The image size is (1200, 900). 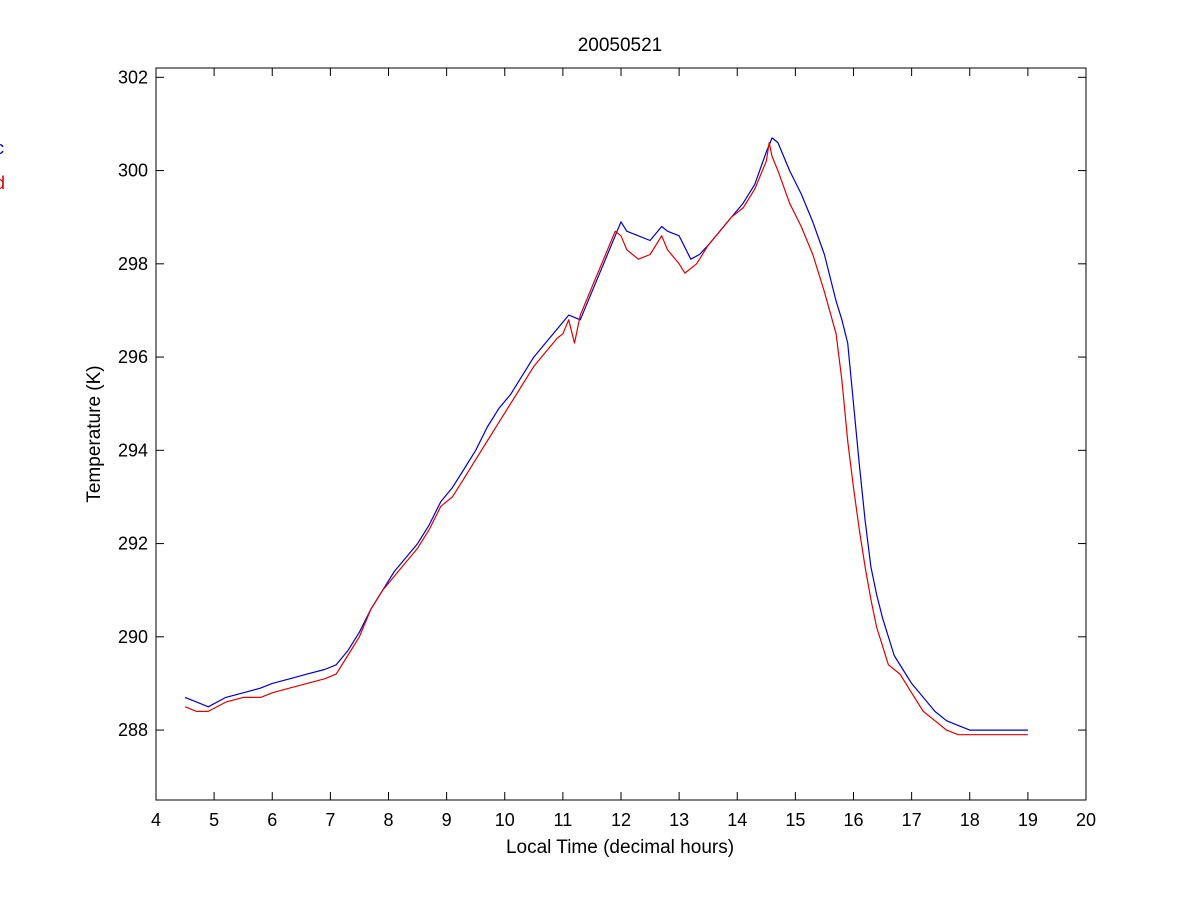 What do you see at coordinates (2, 183) in the screenshot?
I see `legend-entry-d: d` at bounding box center [2, 183].